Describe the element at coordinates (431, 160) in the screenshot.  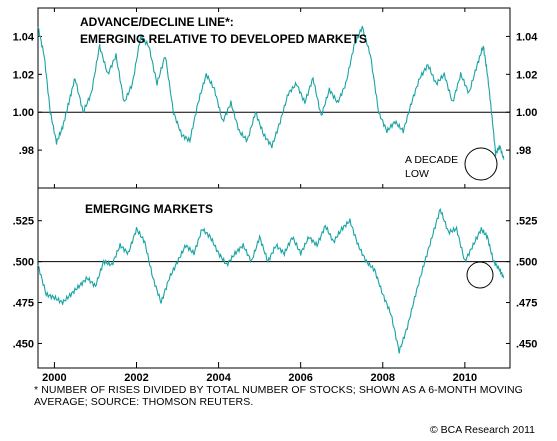
I see `annotation-line1: A DECADE` at that location.